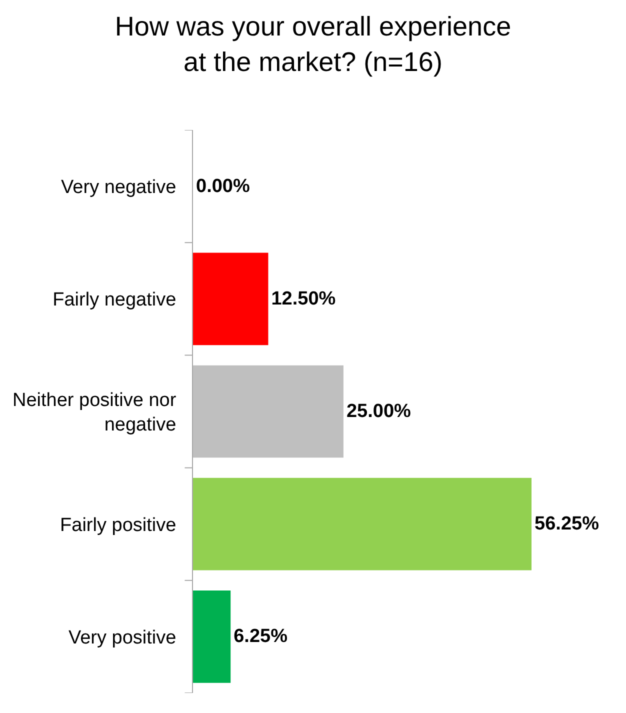 This screenshot has height=713, width=626. Describe the element at coordinates (122, 637) in the screenshot. I see `y-tick-label: Very positive` at that location.